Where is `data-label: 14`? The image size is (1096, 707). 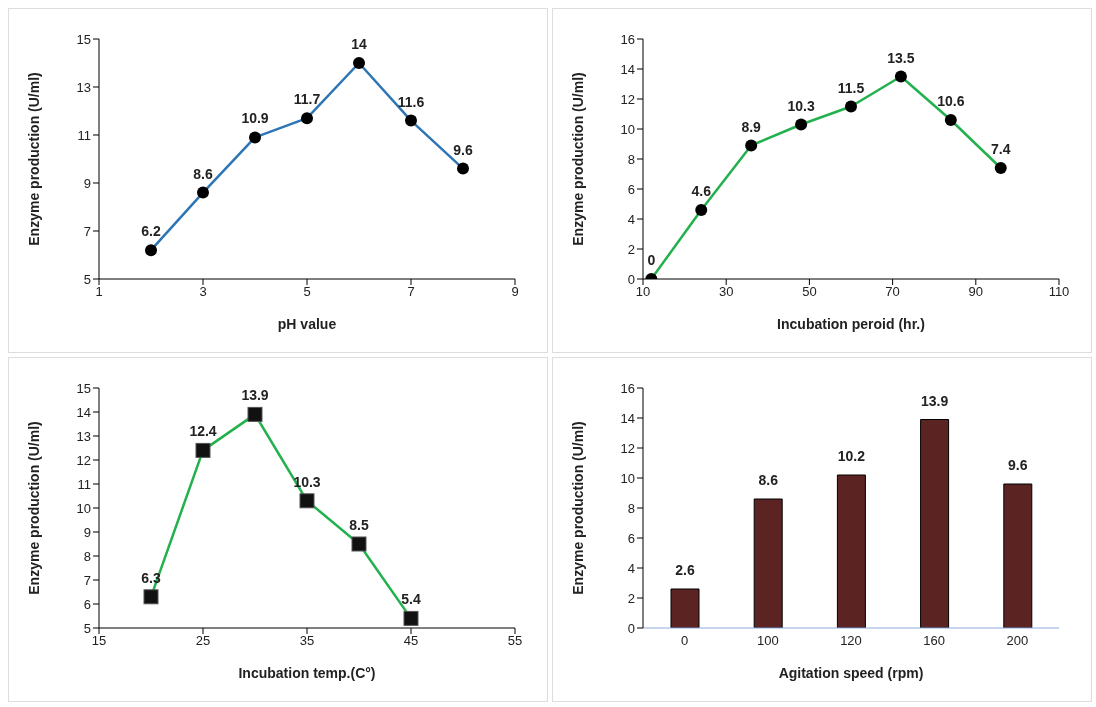
data-label: 14 is located at coordinates (359, 44).